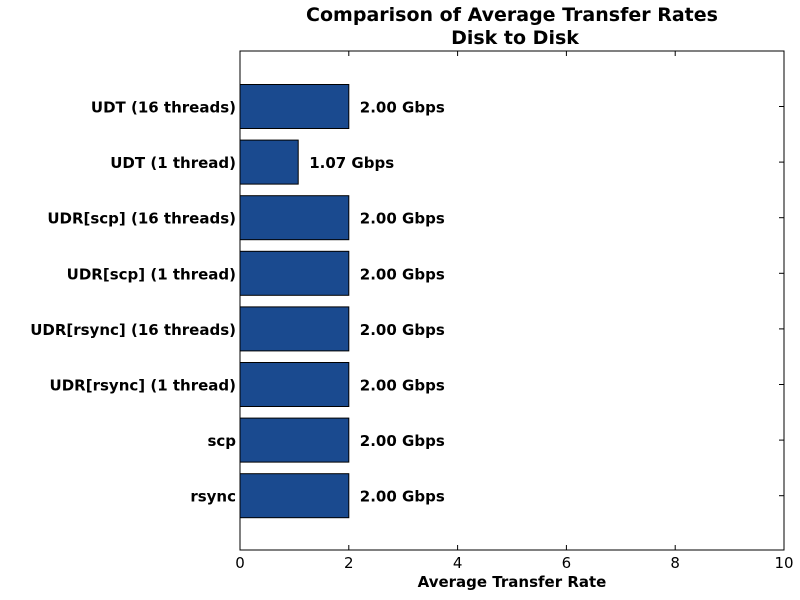 This screenshot has height=600, width=800. Describe the element at coordinates (567, 563) in the screenshot. I see `x-tick-label: 6` at that location.